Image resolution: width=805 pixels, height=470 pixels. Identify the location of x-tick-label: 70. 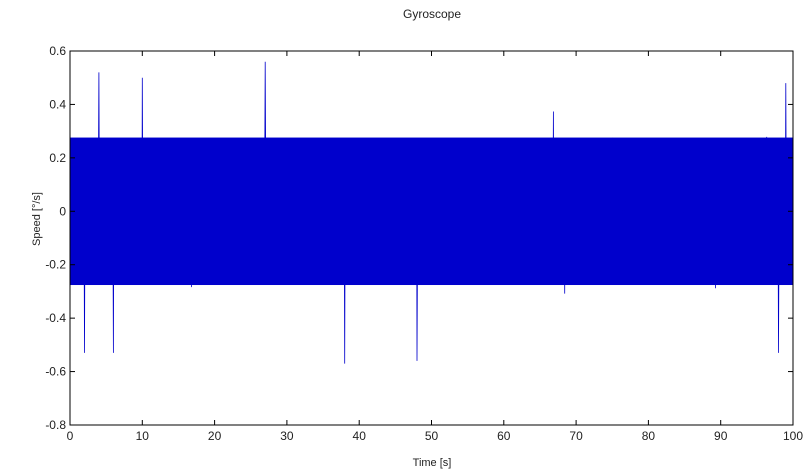
(576, 436).